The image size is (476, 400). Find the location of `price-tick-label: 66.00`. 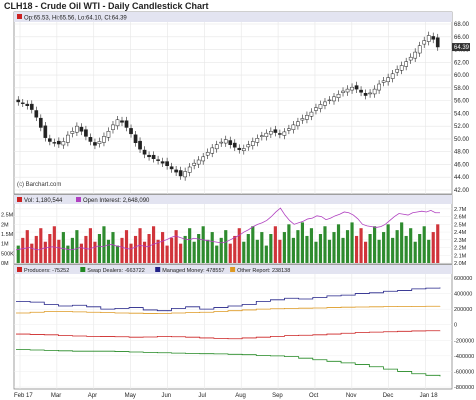

price-tick-label: 66.00 is located at coordinates (462, 38).